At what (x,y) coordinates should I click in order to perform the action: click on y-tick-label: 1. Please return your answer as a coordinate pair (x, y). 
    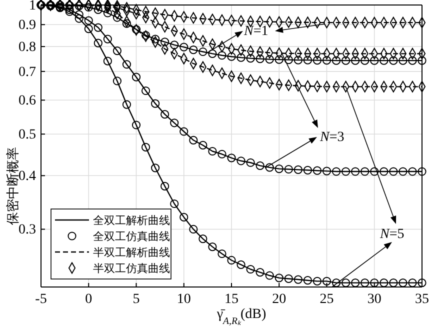
    Looking at the image, I should click on (32, 7).